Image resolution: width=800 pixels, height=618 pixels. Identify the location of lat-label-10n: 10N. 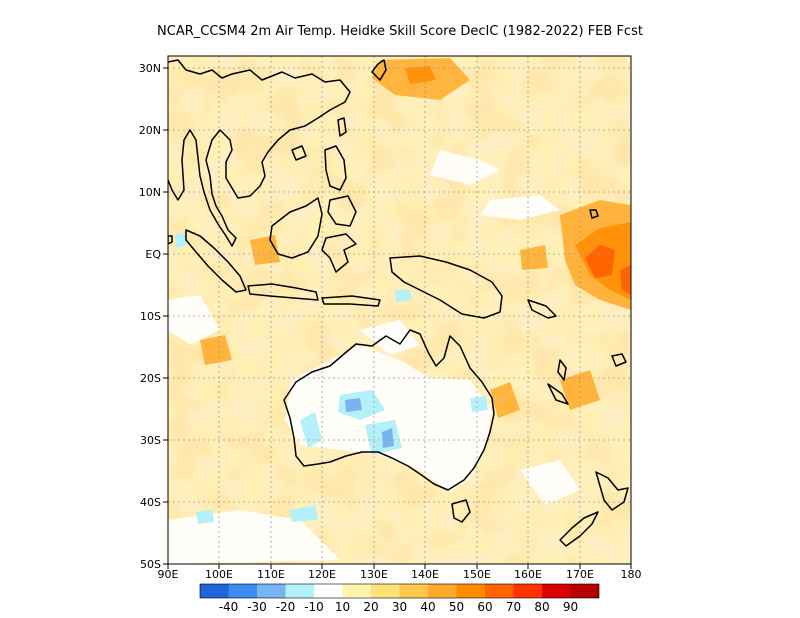
(150, 192).